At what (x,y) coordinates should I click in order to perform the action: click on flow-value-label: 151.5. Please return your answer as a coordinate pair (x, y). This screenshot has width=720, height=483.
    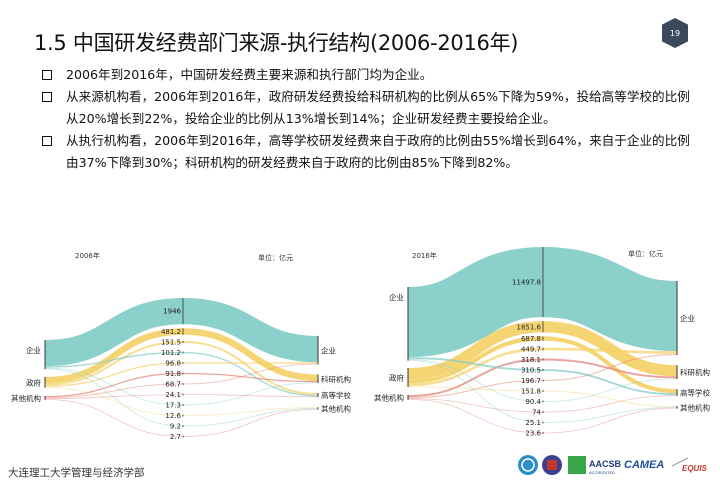
    Looking at the image, I should click on (171, 343).